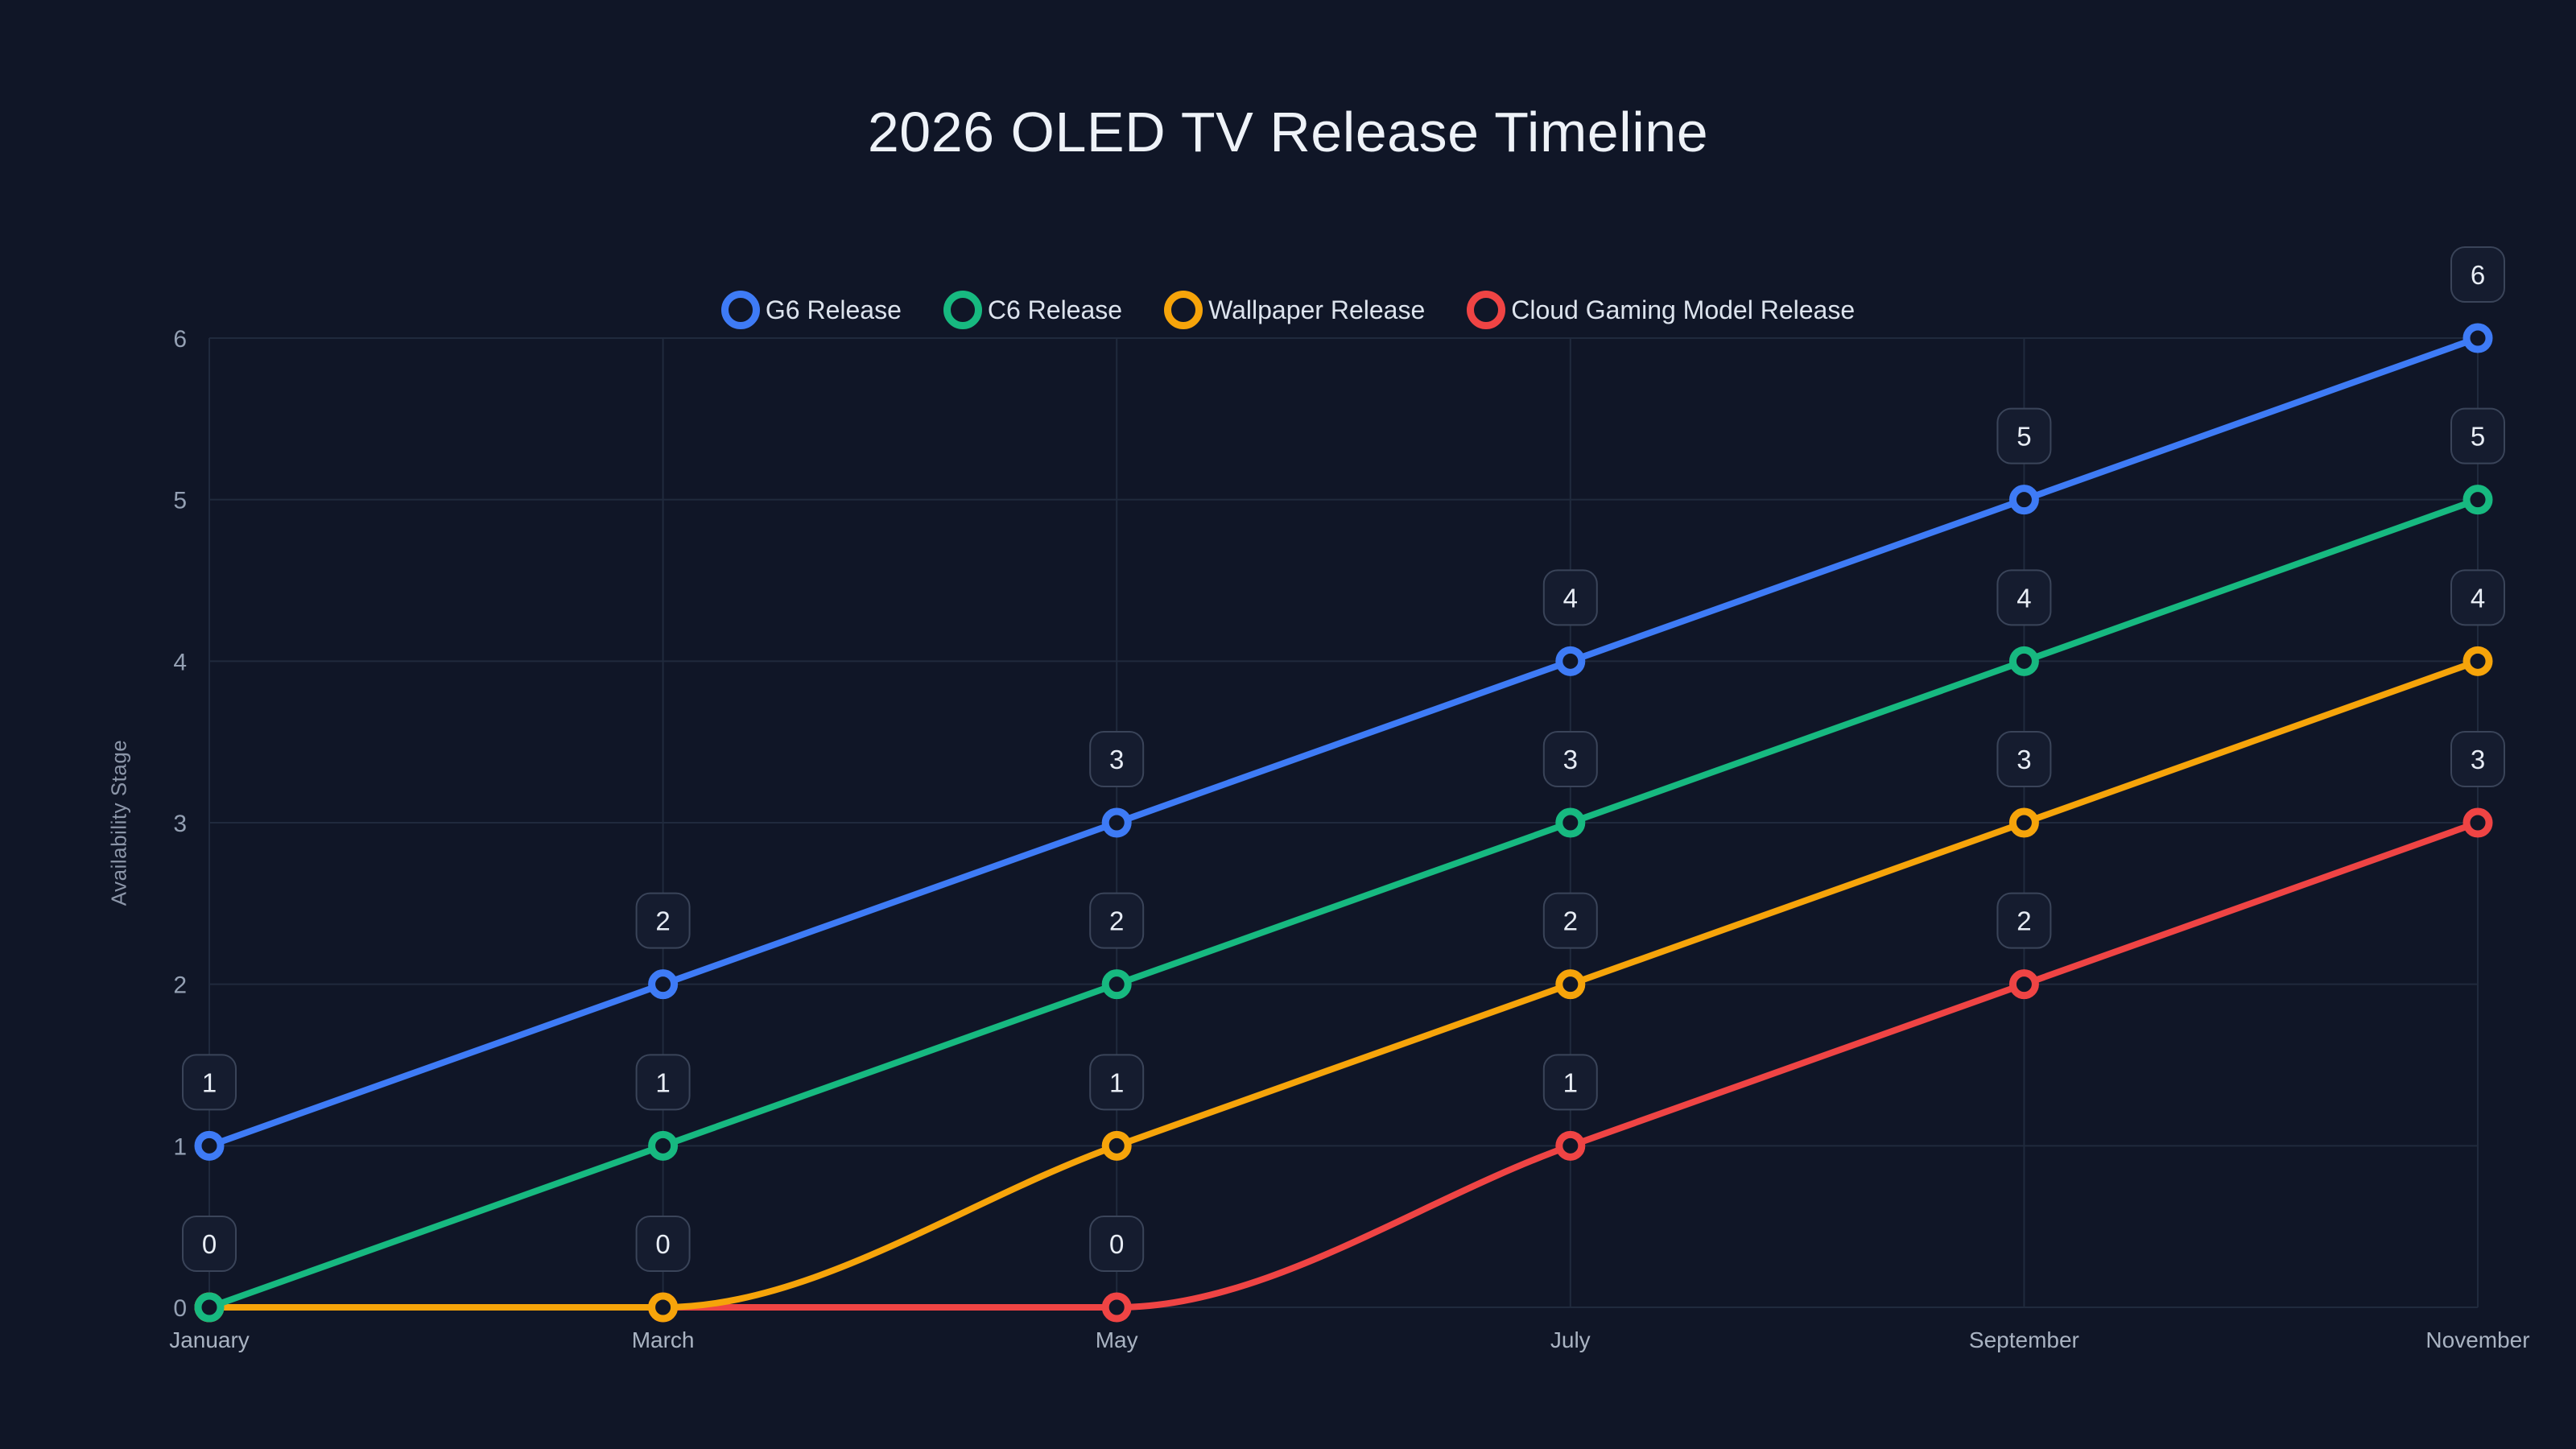 The width and height of the screenshot is (2576, 1449). Describe the element at coordinates (2024, 1339) in the screenshot. I see `x-axis-tick-label: September` at that location.